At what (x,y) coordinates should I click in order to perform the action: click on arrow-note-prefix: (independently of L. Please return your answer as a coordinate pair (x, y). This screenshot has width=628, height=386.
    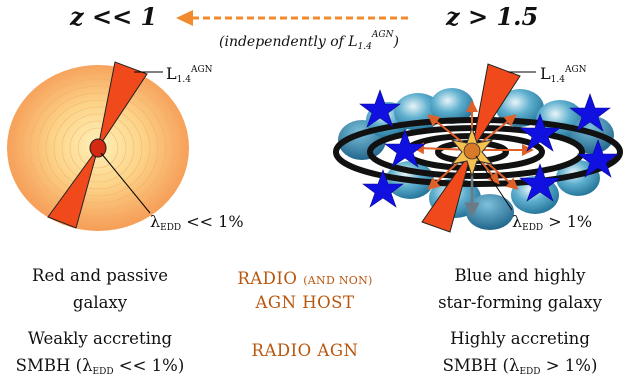
    Looking at the image, I should click on (288, 42).